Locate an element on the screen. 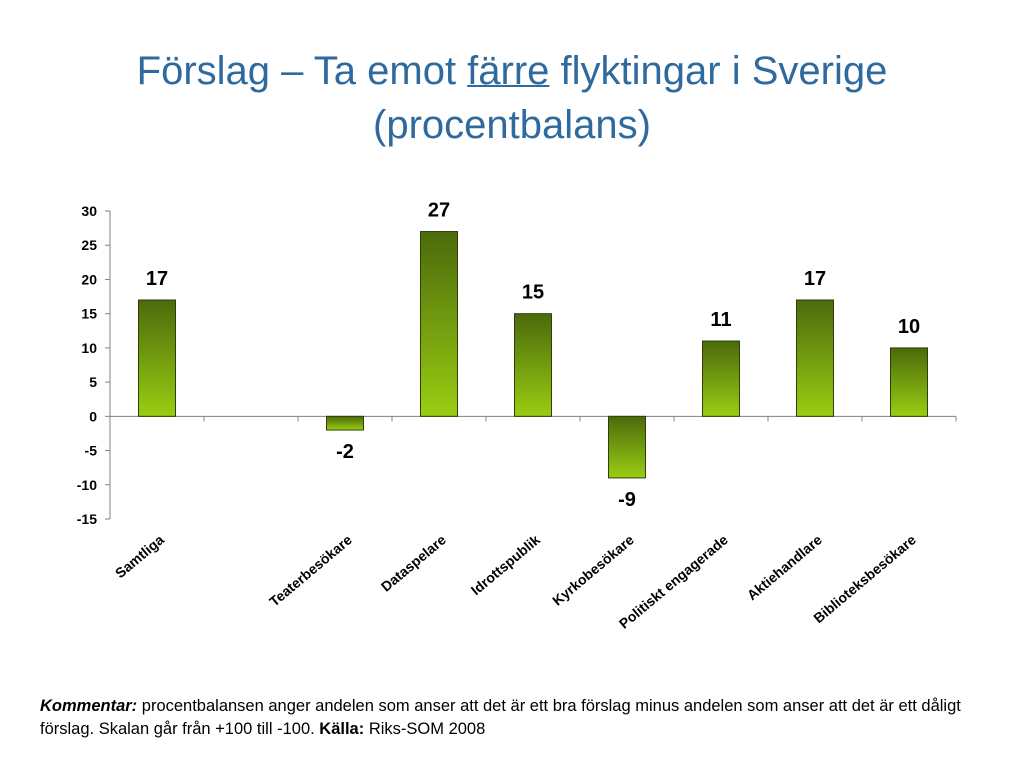 This screenshot has height=768, width=1024. data-label: -2 is located at coordinates (345, 452).